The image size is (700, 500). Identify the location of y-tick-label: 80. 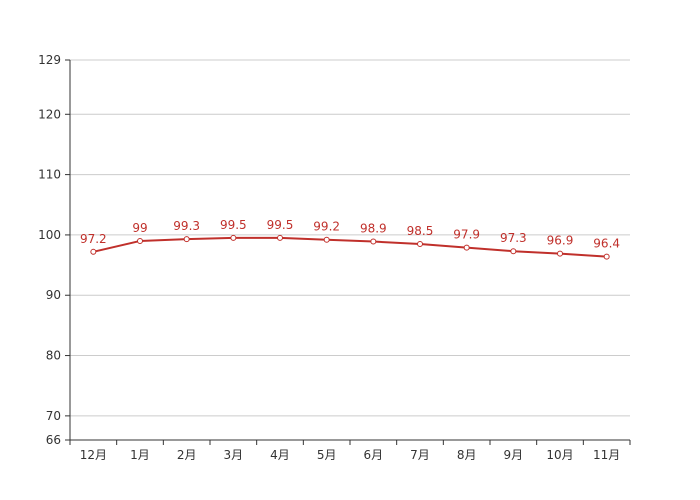
(53, 356).